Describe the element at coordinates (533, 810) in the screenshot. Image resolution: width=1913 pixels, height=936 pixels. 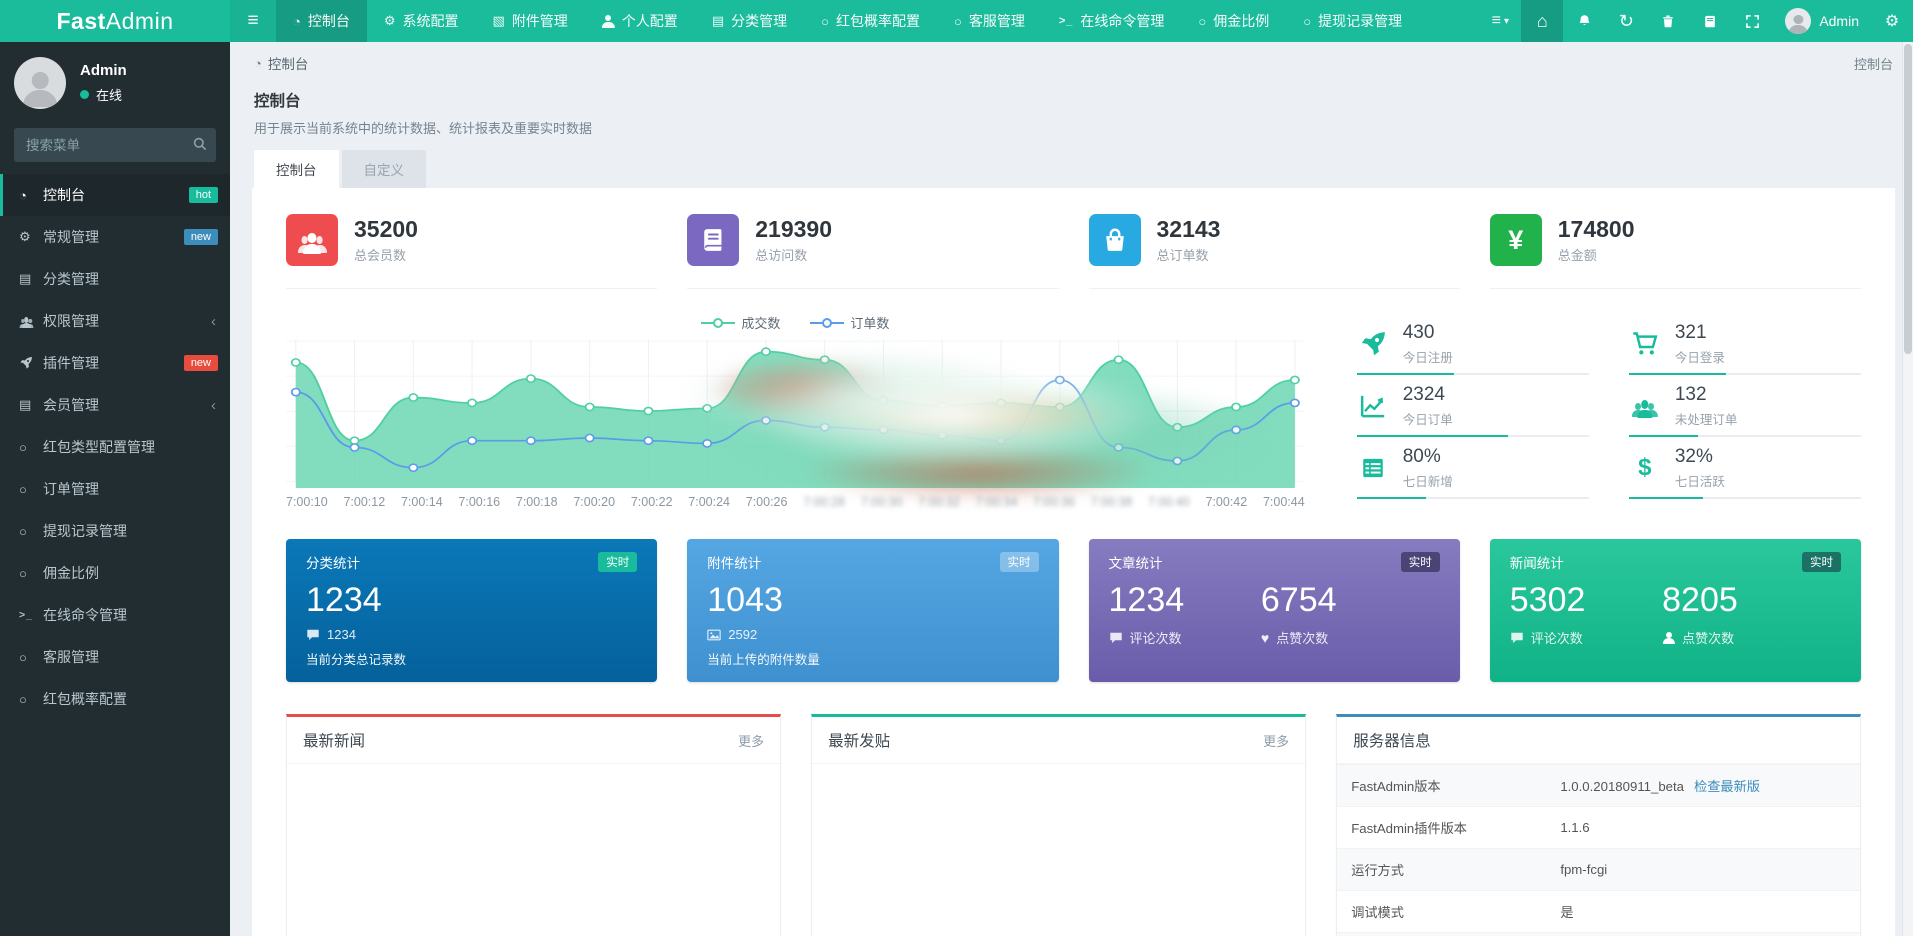
I see `latest-news-body` at that location.